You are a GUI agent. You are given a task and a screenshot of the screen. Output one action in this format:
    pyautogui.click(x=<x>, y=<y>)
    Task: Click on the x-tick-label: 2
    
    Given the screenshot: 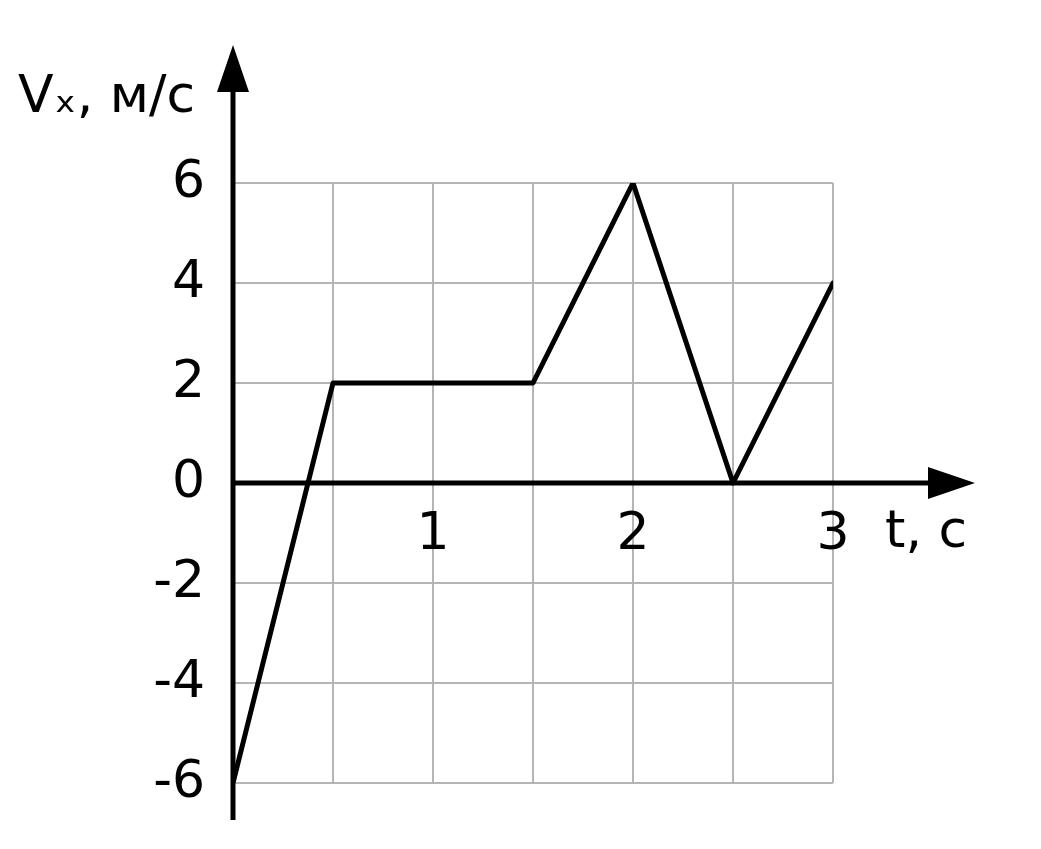 What is the action you would take?
    pyautogui.click(x=633, y=530)
    